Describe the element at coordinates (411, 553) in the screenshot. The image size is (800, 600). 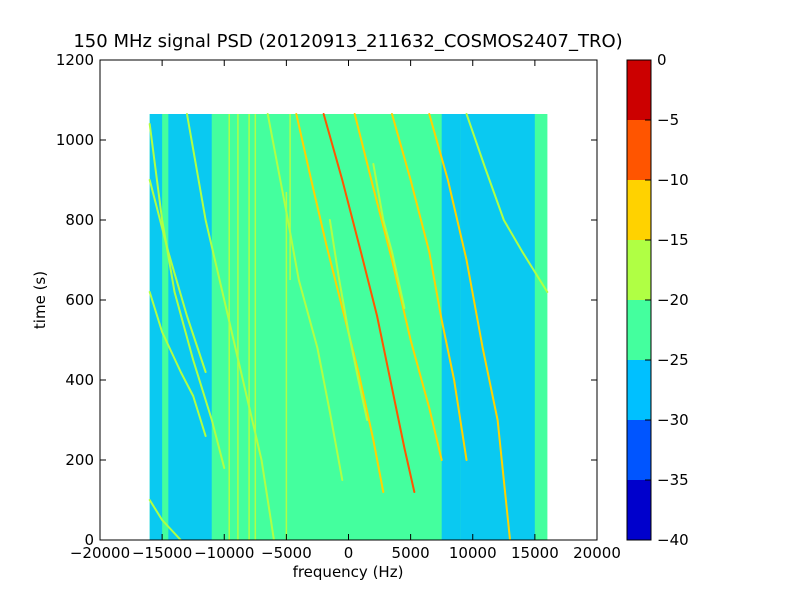
I see `x-tick-label-5: 5000` at that location.